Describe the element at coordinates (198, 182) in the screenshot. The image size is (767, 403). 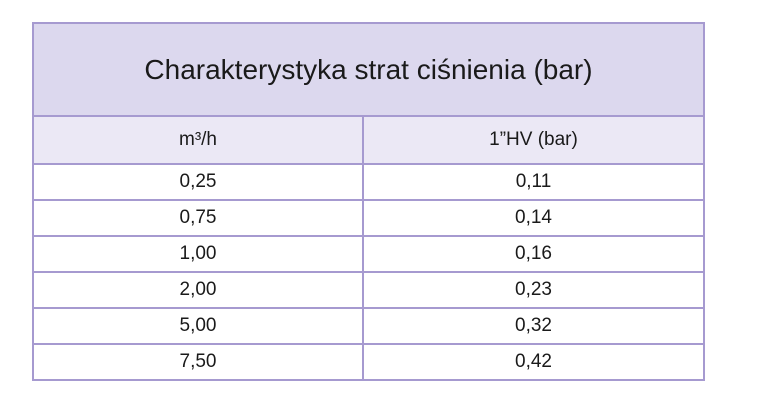
I see `data-cell: 0,25` at that location.